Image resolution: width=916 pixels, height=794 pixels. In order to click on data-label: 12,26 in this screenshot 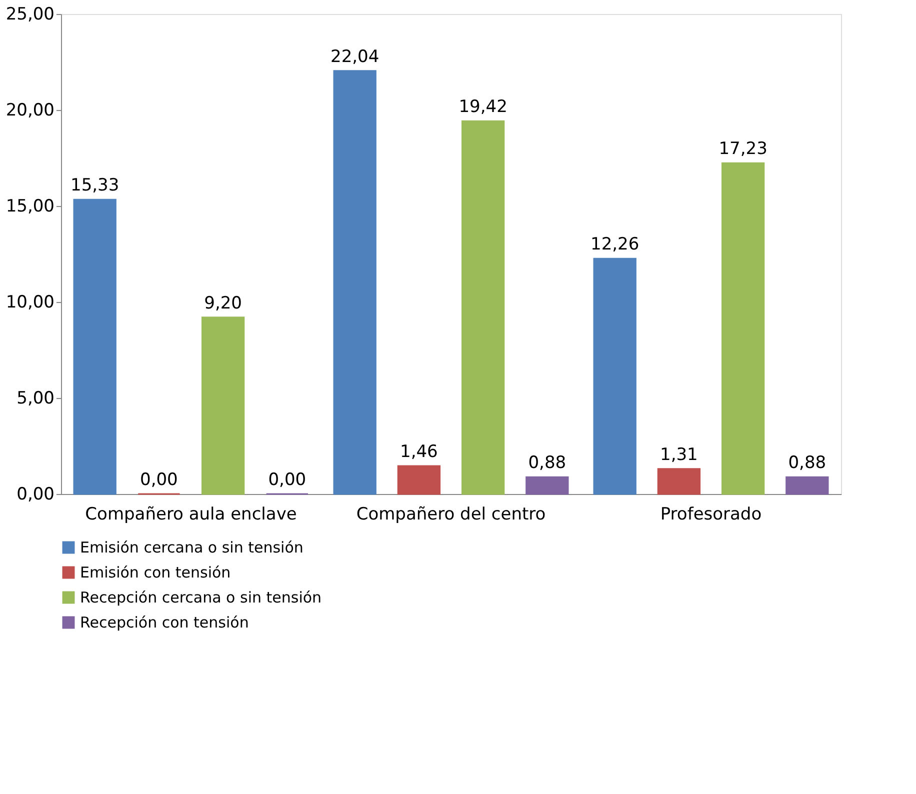, I will do `click(615, 244)`.